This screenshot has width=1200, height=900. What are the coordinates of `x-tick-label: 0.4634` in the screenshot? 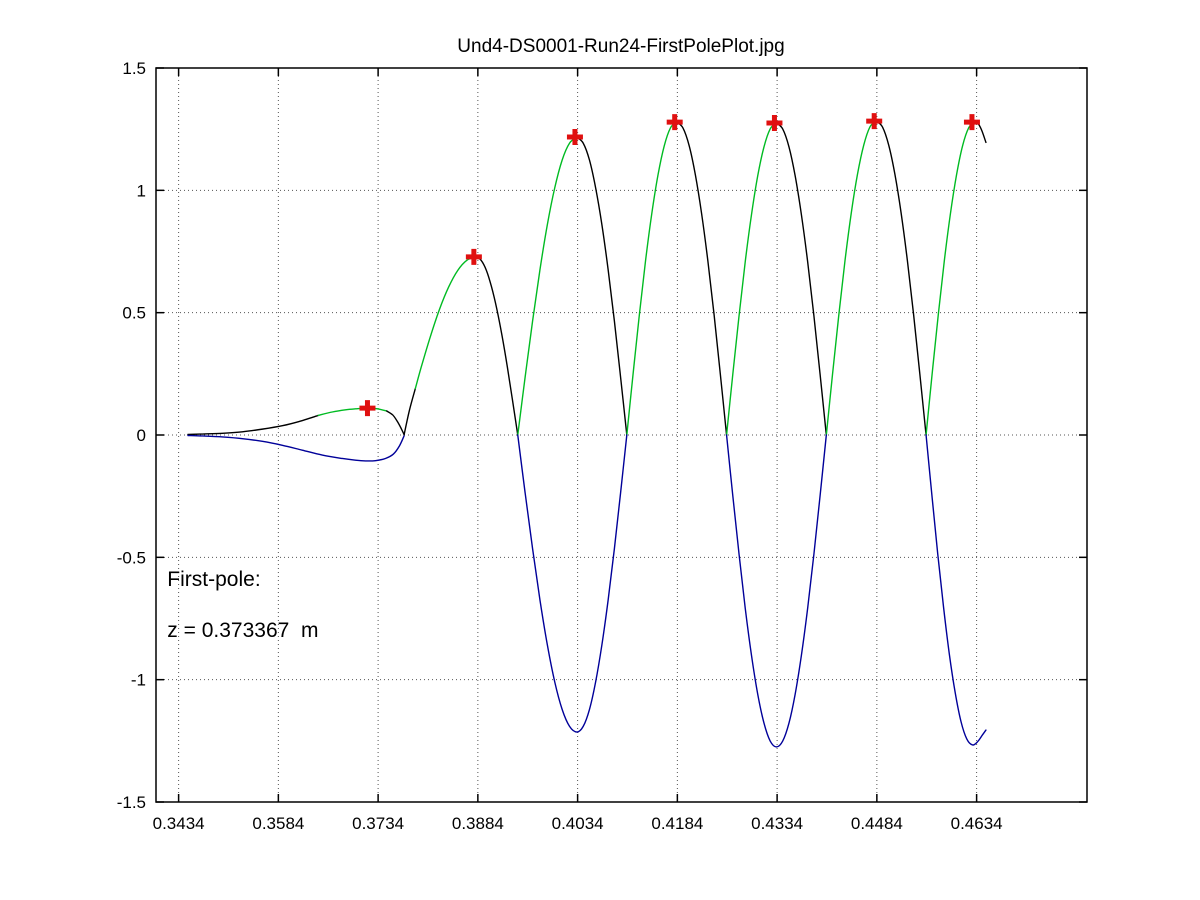 It's located at (977, 823).